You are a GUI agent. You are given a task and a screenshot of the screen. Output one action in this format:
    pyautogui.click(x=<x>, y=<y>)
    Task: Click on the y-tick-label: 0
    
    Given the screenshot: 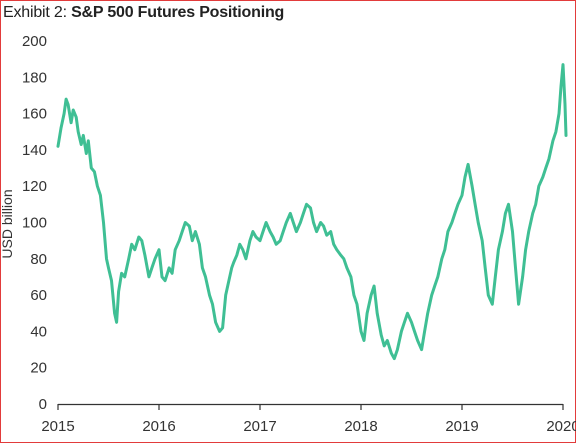 What is the action you would take?
    pyautogui.click(x=43, y=404)
    